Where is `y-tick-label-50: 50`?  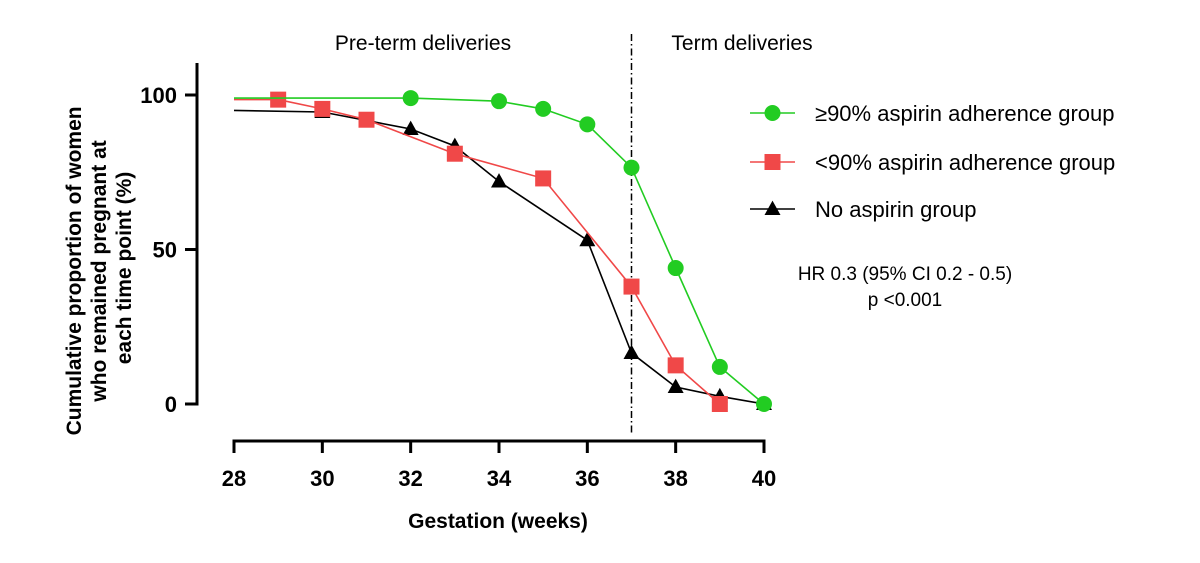 y-tick-label-50: 50 is located at coordinates (165, 250).